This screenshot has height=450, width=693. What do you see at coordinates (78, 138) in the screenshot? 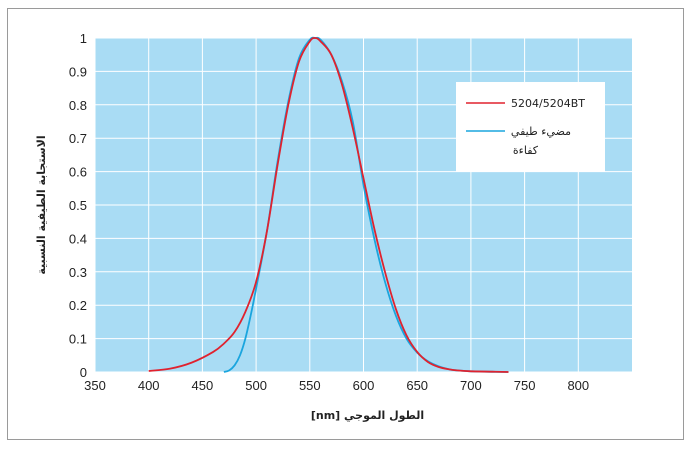
I see `y-tick-label: 0.7` at bounding box center [78, 138].